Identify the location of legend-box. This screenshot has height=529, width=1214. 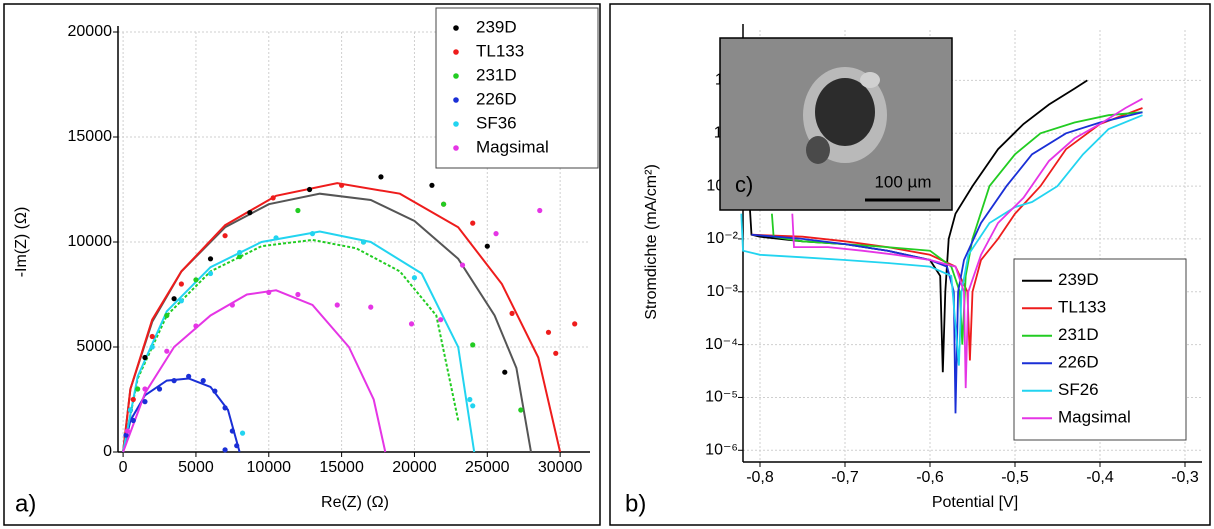
(517, 88).